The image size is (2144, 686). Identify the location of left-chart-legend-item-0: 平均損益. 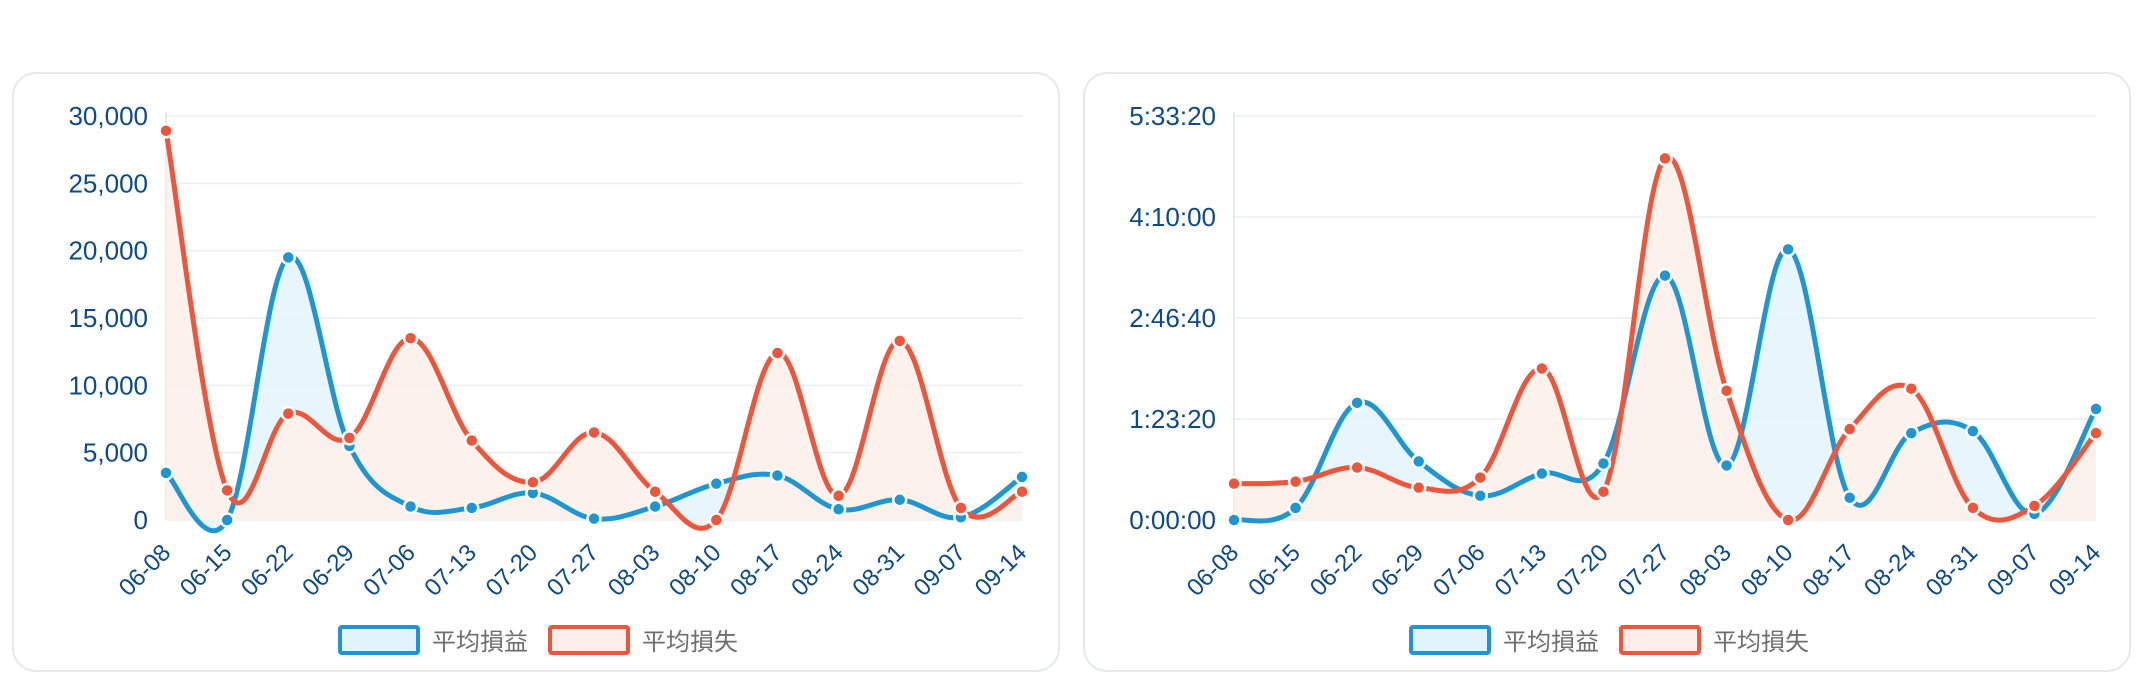
(433, 640).